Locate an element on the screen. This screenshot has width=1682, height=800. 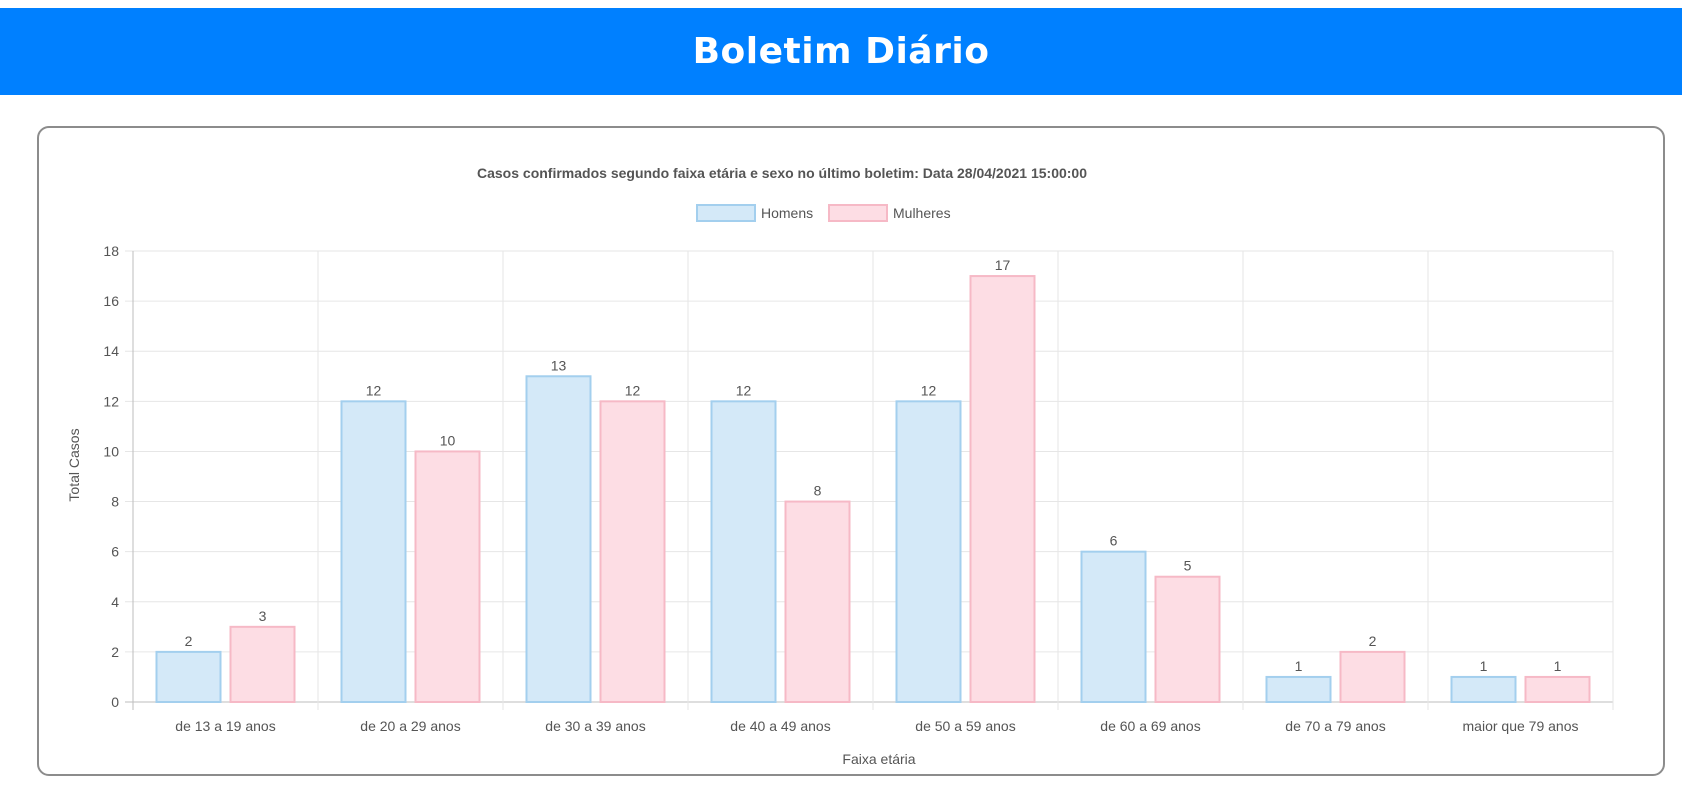
data-label: 6 is located at coordinates (1114, 541).